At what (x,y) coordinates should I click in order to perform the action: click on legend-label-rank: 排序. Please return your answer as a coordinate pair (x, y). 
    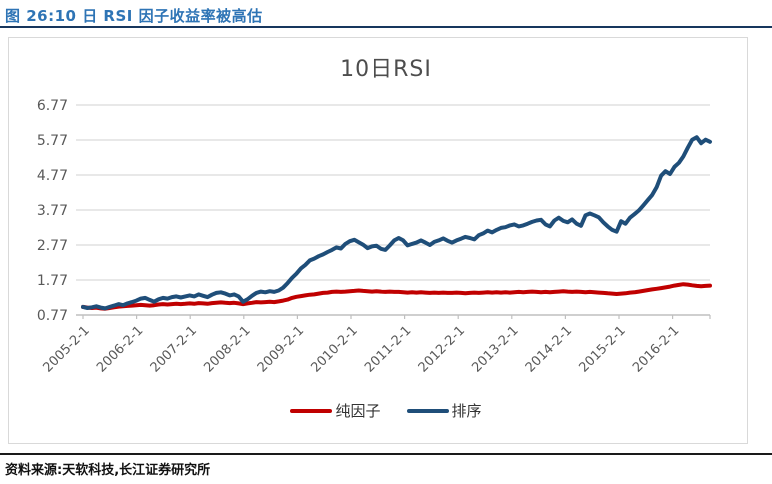
    Looking at the image, I should click on (466, 411).